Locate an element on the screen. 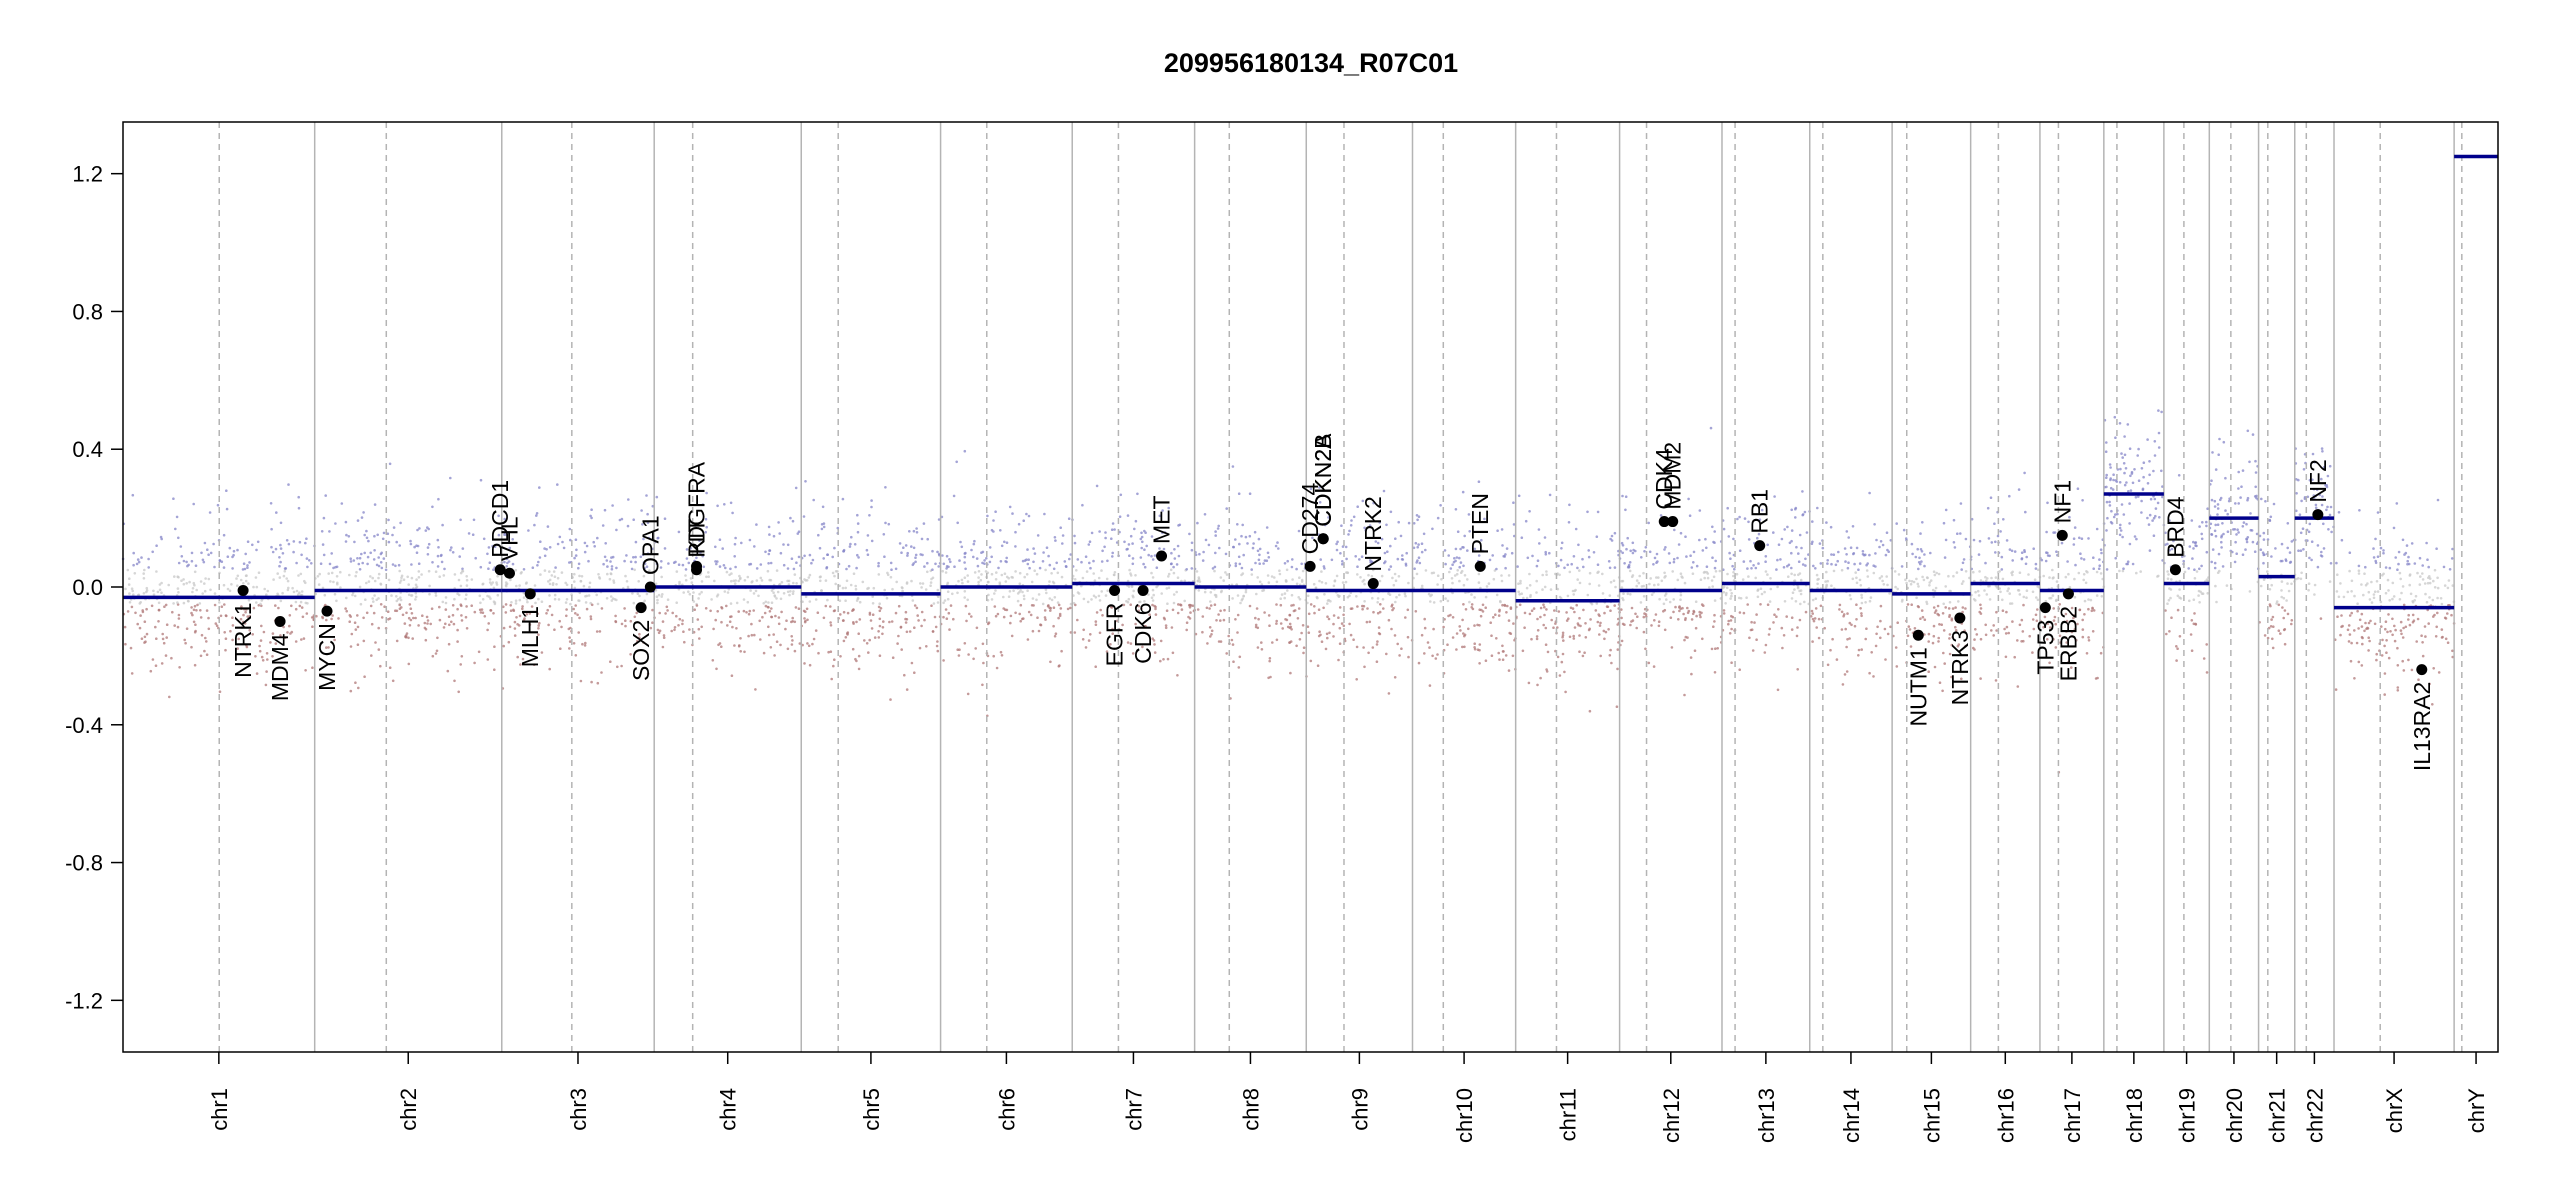 This screenshot has height=1200, width=2550. gene-label: NTRK1 is located at coordinates (243, 639).